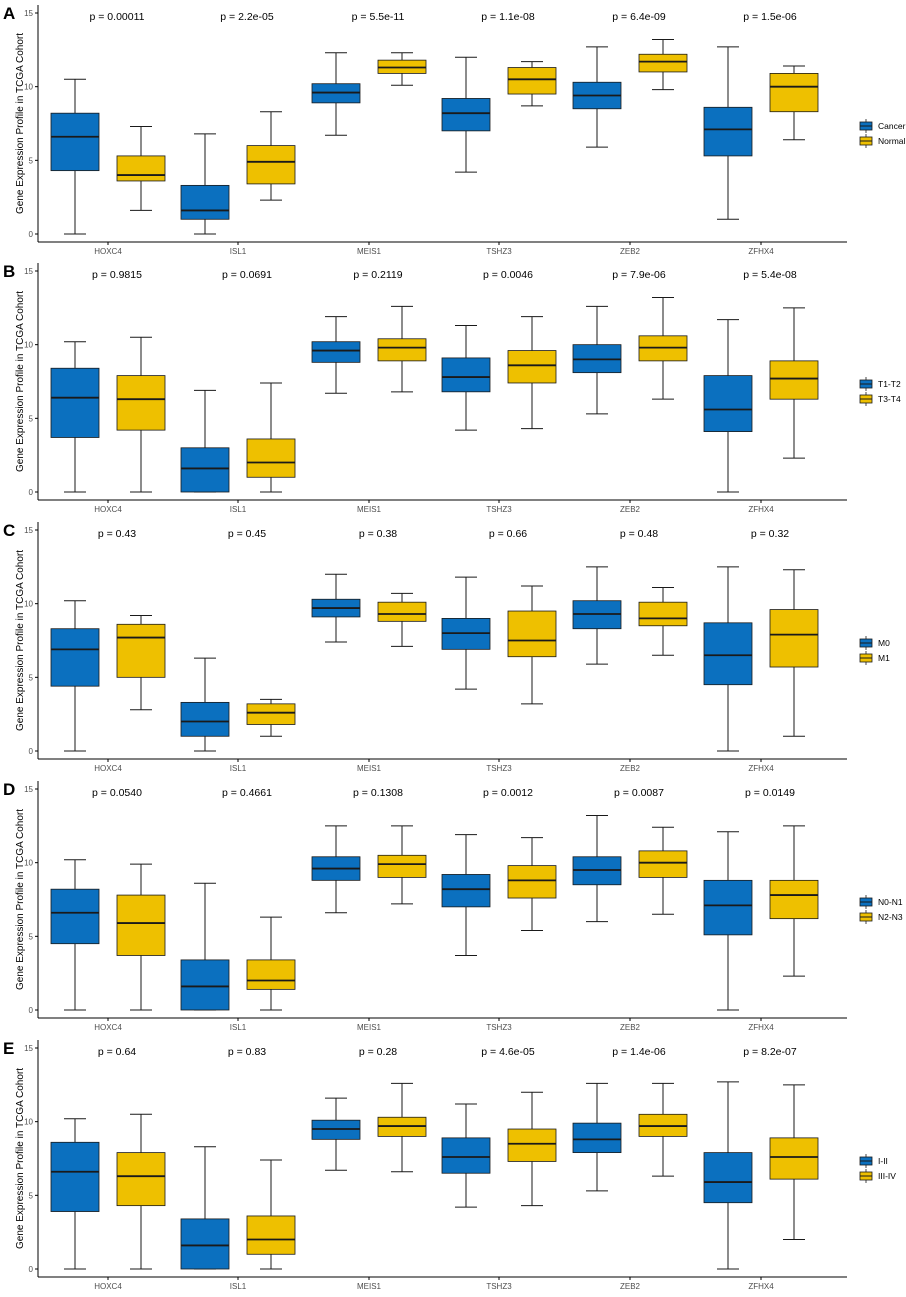 Image resolution: width=906 pixels, height=1297 pixels. I want to click on box-n2-n3-tshz3, so click(532, 884).